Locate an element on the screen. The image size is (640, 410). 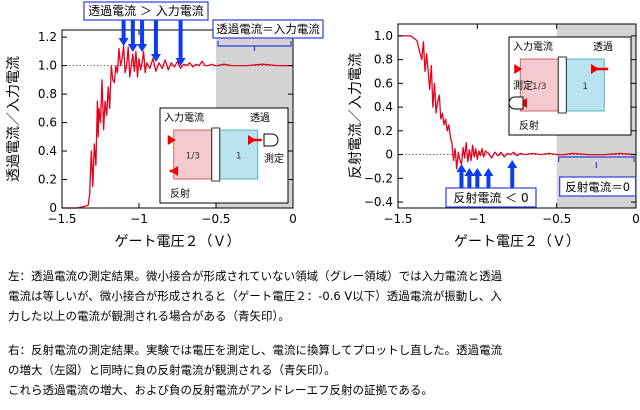
y-tick-label: −0.4 is located at coordinates (378, 202).